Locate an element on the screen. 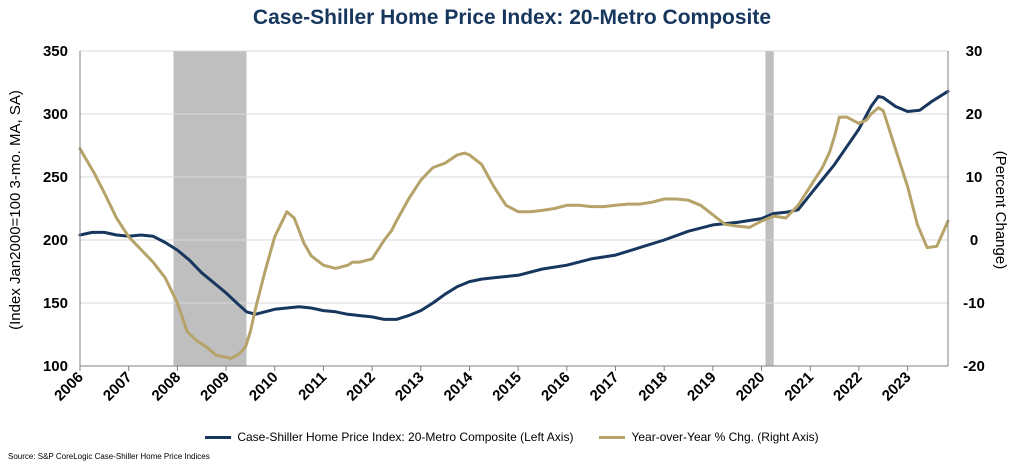 The width and height of the screenshot is (1024, 465). x-tick-label-17: 2023 is located at coordinates (897, 387).